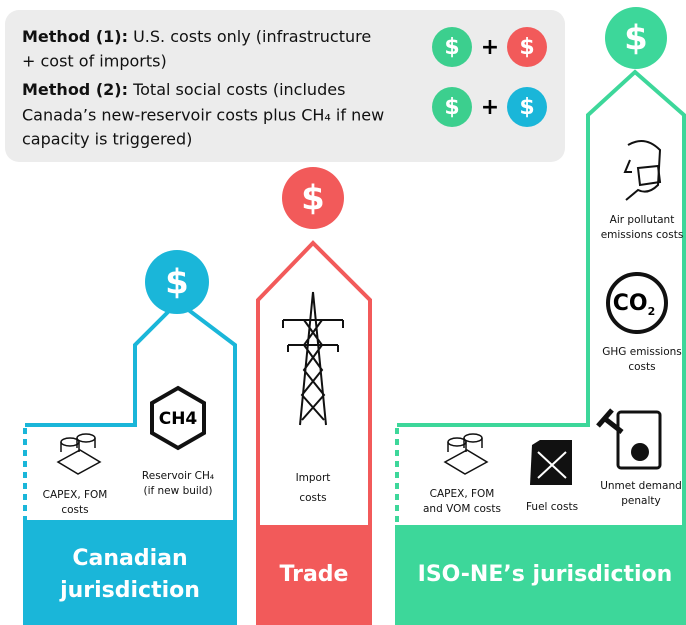 Image resolution: width=686 pixels, height=625 pixels. What do you see at coordinates (313, 358) in the screenshot?
I see `tower-icon` at bounding box center [313, 358].